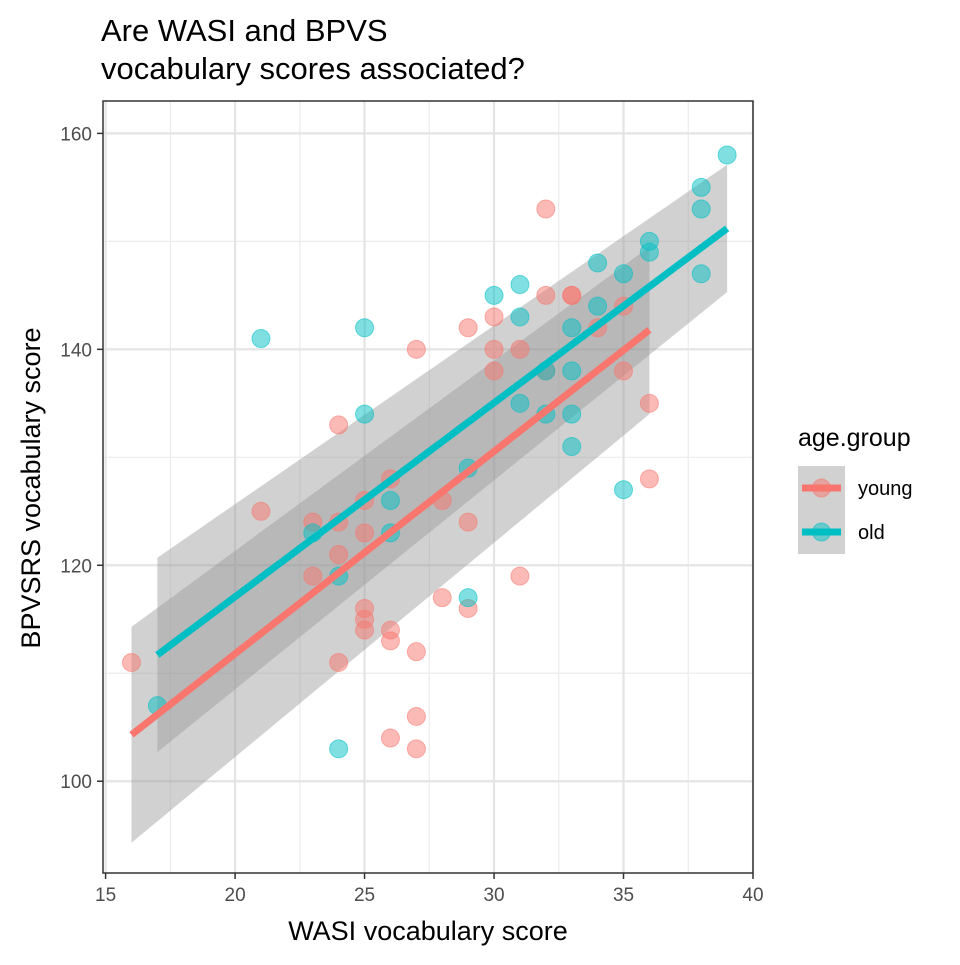 Image resolution: width=960 pixels, height=965 pixels. Describe the element at coordinates (105, 895) in the screenshot. I see `x-tick-label: 15` at that location.